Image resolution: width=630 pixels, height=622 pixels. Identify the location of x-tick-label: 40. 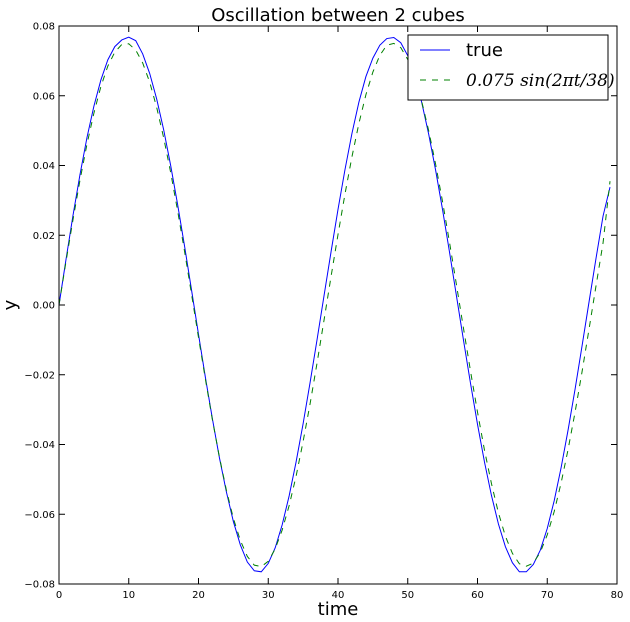
(338, 595).